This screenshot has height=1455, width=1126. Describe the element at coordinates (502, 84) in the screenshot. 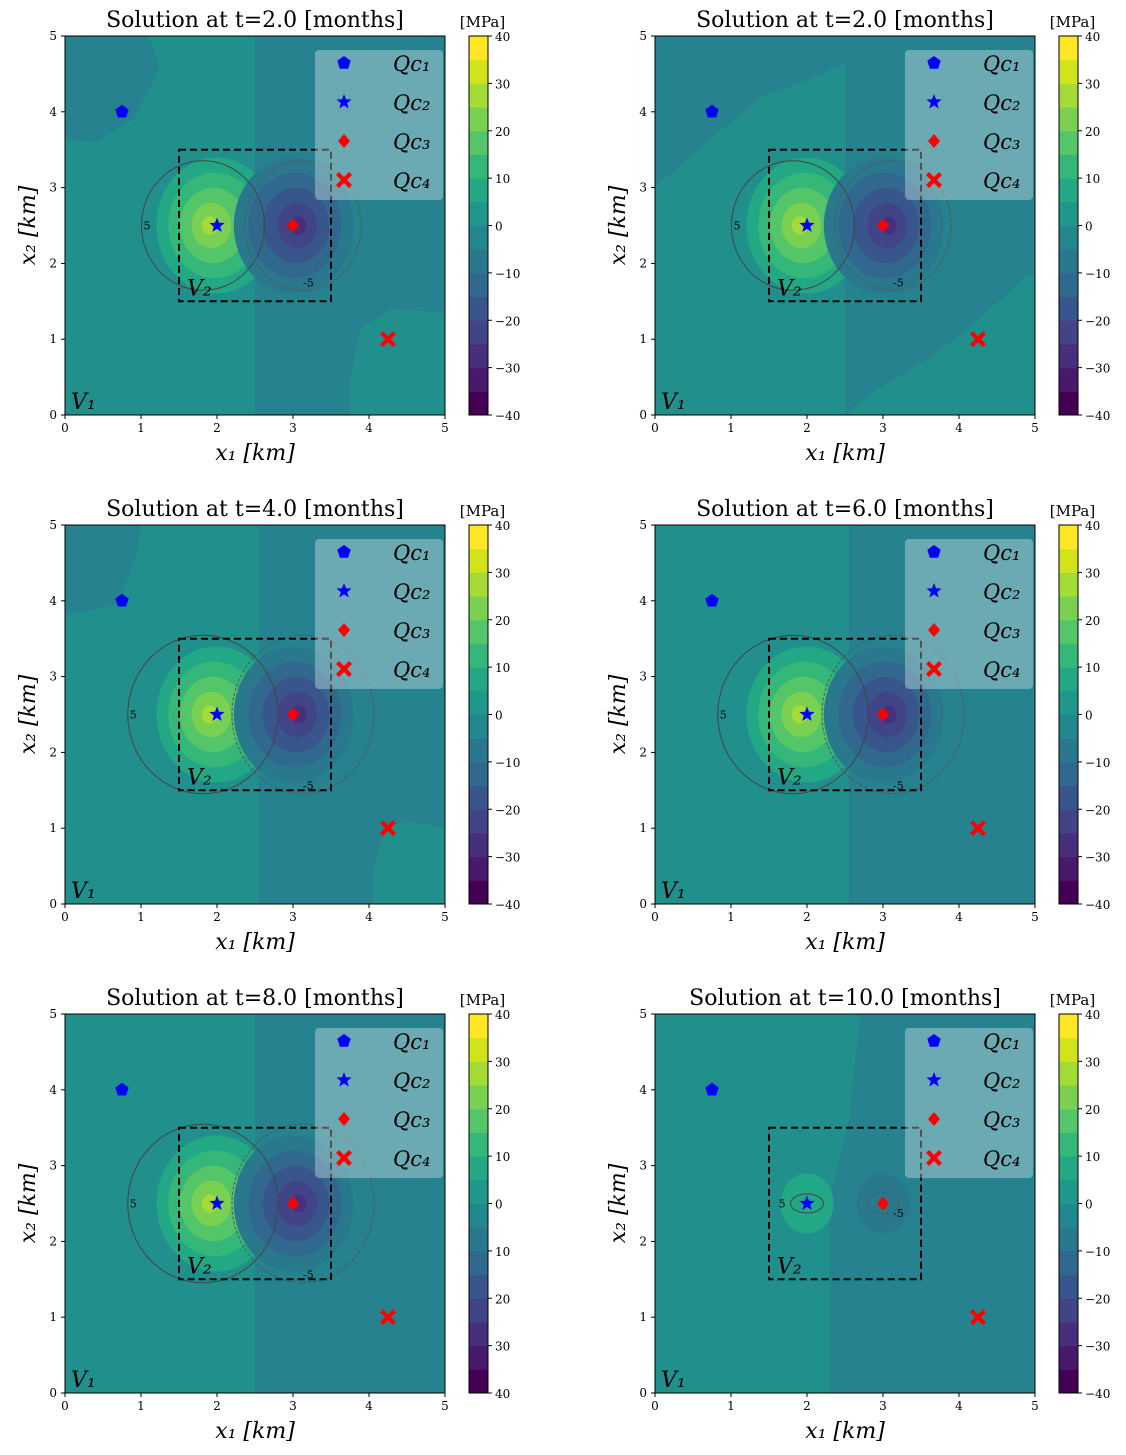

I see `colorbar-tick-label: 30` at that location.